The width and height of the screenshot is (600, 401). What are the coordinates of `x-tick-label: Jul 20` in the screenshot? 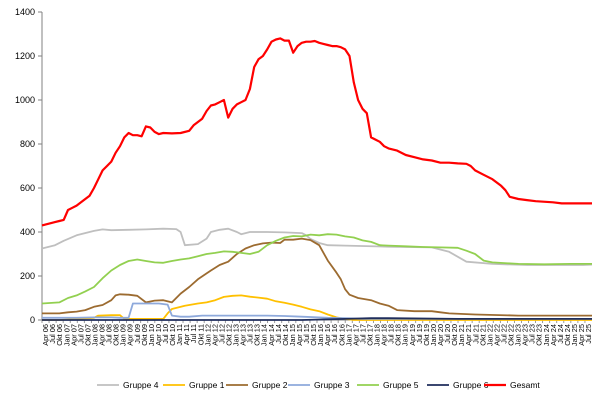 It's located at (447, 334).